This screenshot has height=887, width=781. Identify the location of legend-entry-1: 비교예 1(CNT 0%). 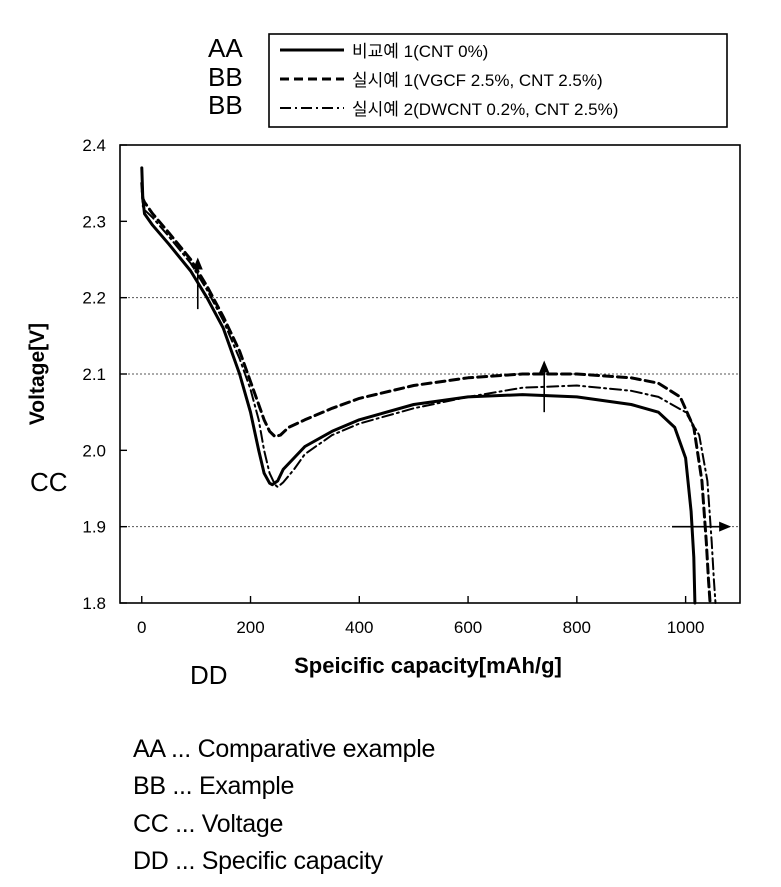
(420, 51).